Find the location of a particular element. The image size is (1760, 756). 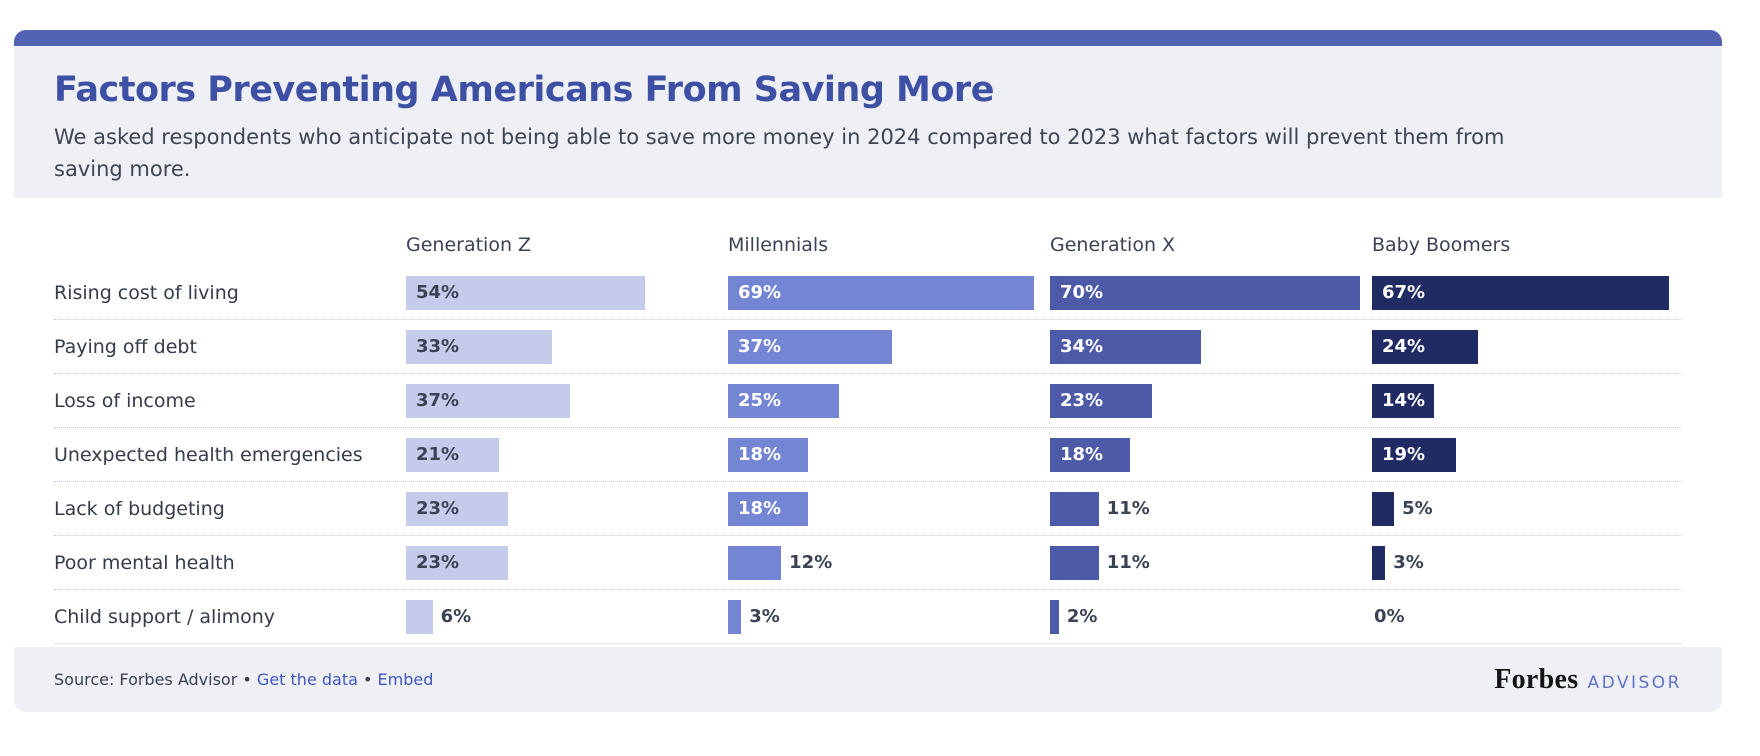

bar-value-label: 0% is located at coordinates (1389, 616).